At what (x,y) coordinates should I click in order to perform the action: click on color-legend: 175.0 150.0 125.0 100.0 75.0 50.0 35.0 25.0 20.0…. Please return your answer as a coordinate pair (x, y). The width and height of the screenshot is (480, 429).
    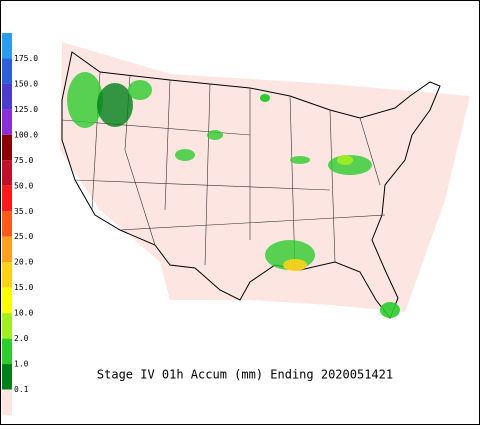
    Looking at the image, I should click on (20, 224).